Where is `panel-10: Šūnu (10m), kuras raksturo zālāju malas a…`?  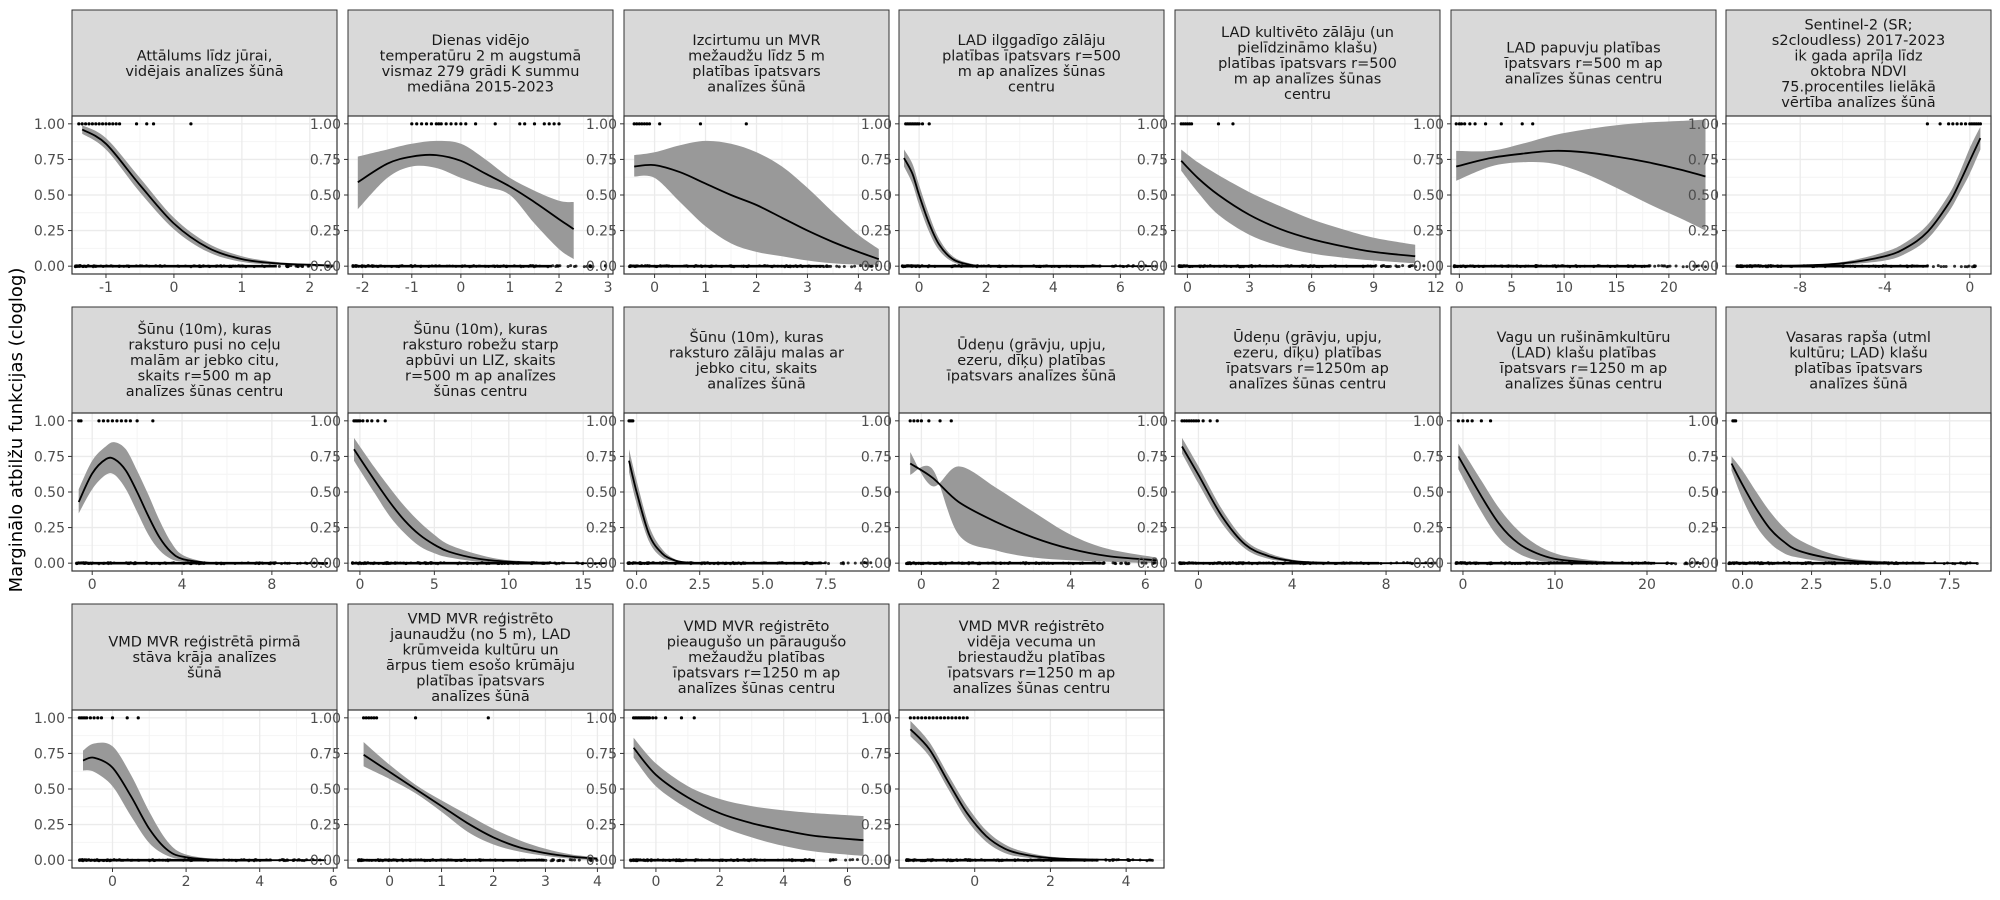
panel-10: Šūnu (10m), kuras raksturo zālāju malas a… is located at coordinates (738, 449).